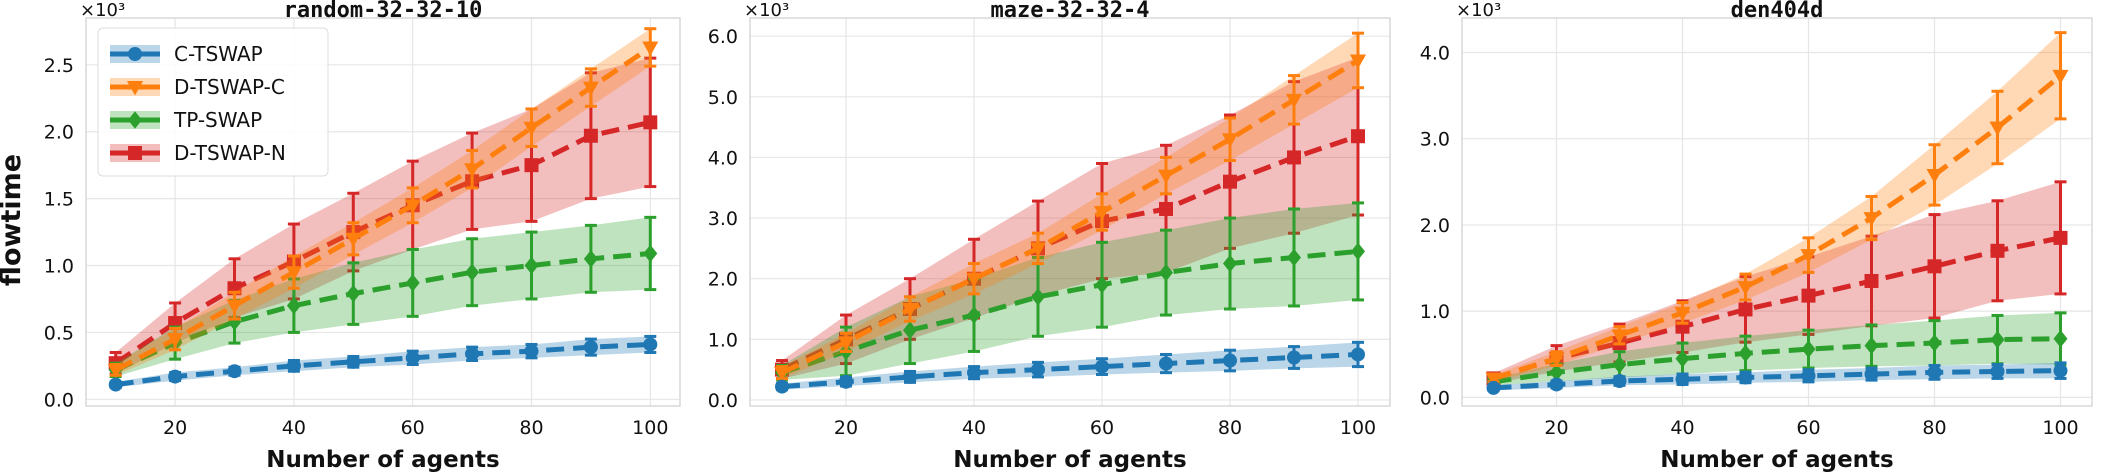 This screenshot has height=474, width=2103. I want to click on legend-box, so click(213, 102).